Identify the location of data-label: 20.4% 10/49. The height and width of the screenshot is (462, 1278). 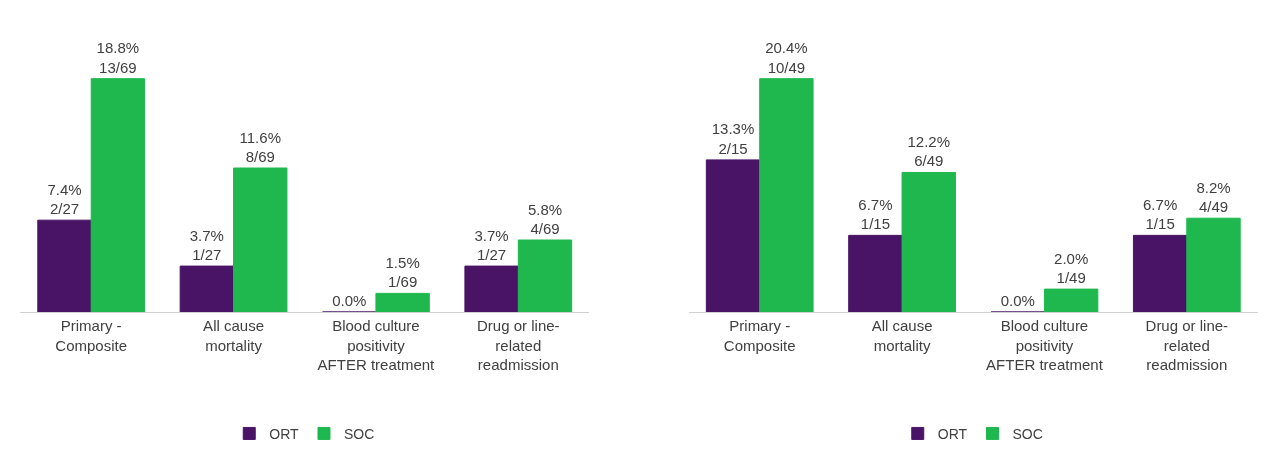
(786, 57).